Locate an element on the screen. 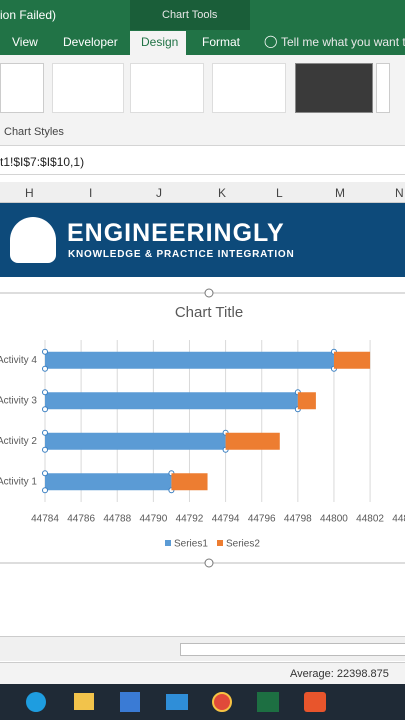 This screenshot has height=720, width=405. context-tab: Chart Tools is located at coordinates (190, 15).